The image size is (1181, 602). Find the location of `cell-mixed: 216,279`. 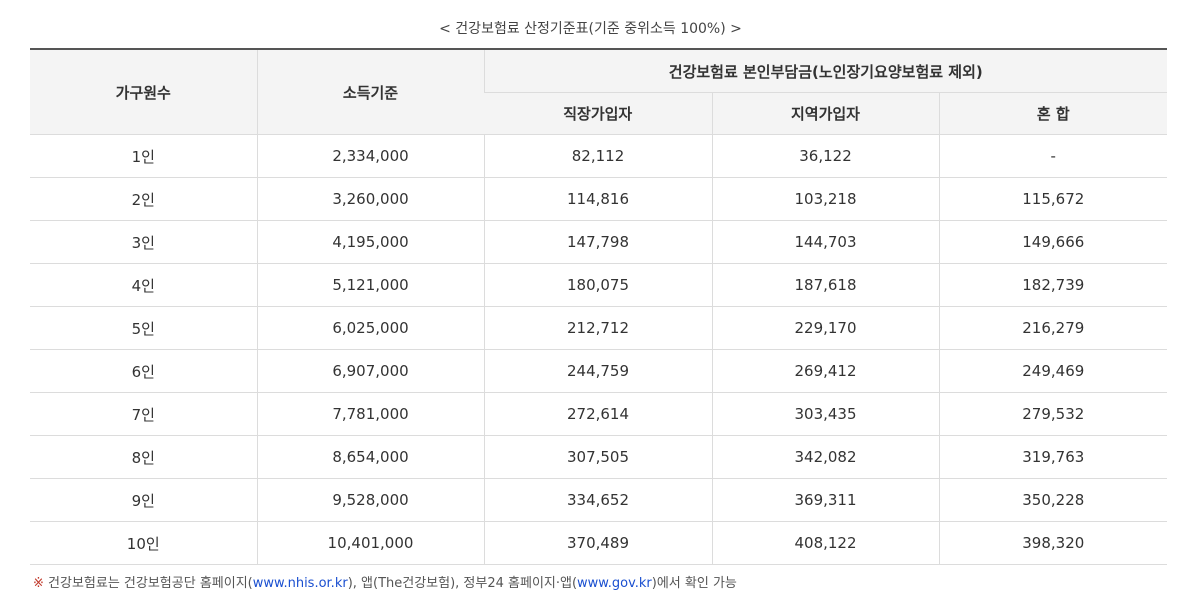

cell-mixed: 216,279 is located at coordinates (1053, 328).